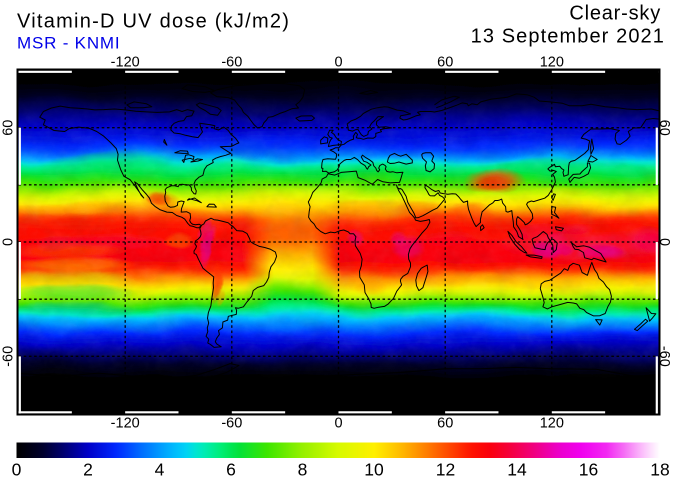 The width and height of the screenshot is (678, 480). I want to click on svg-text: 10, so click(374, 470).